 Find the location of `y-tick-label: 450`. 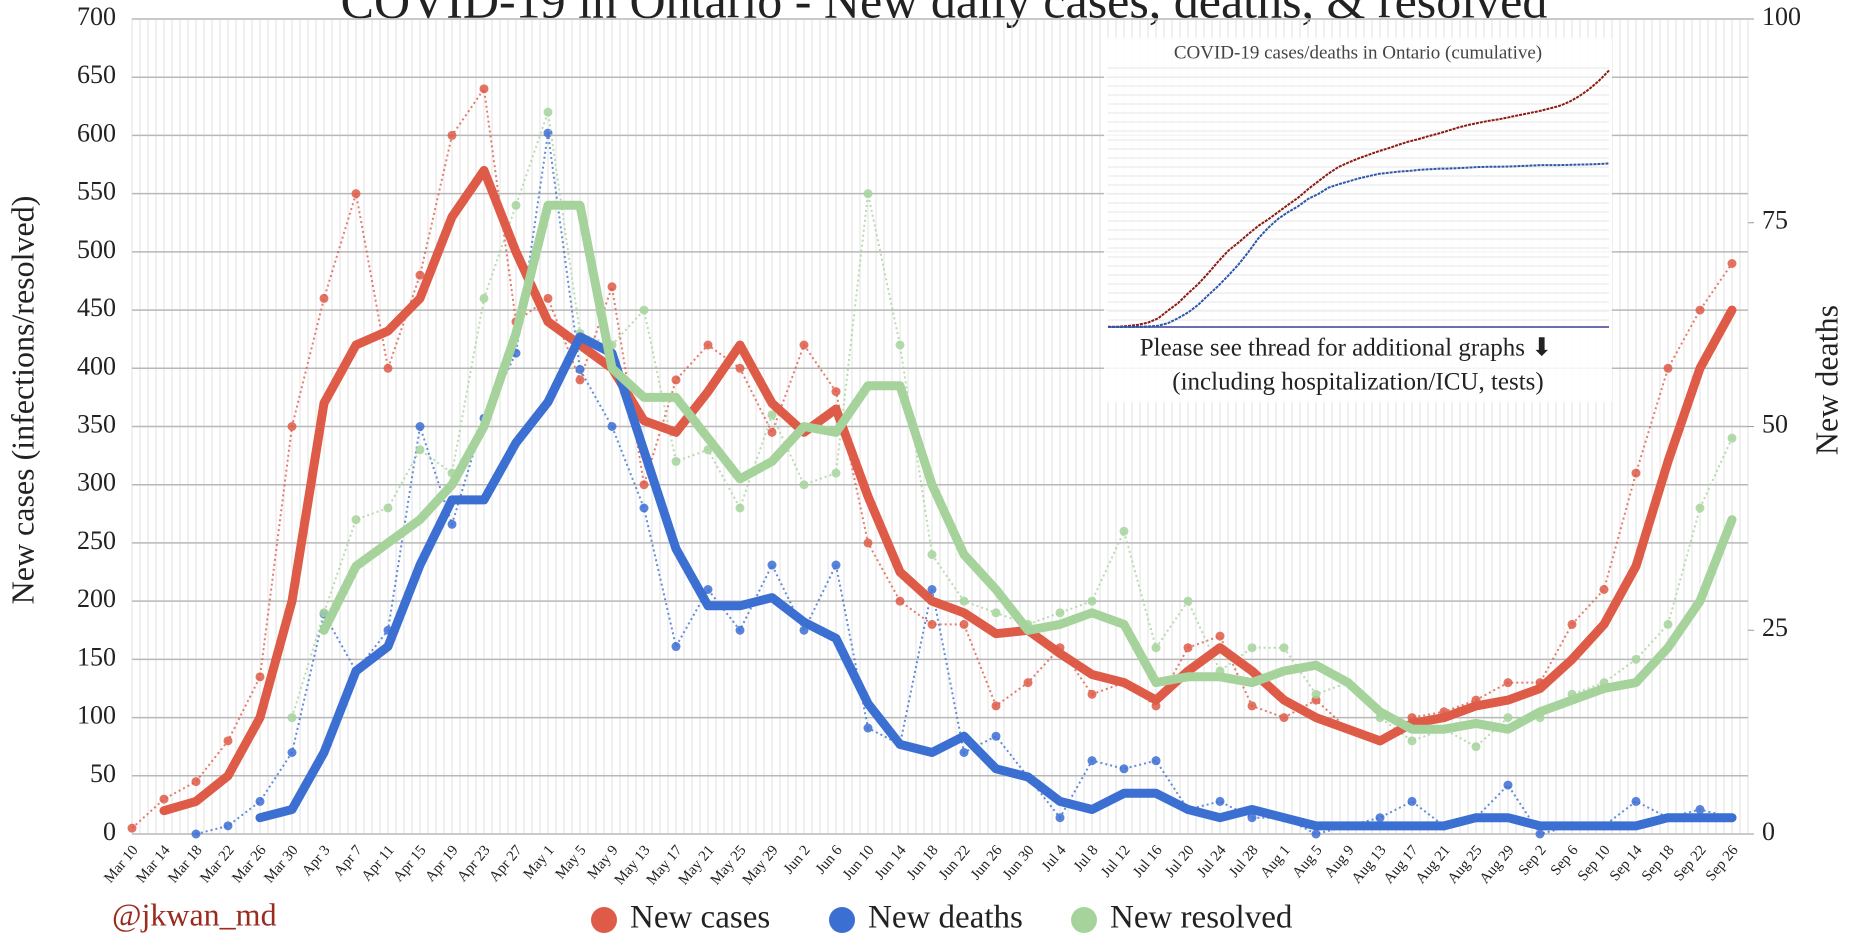

y-tick-label: 450 is located at coordinates (96, 307).